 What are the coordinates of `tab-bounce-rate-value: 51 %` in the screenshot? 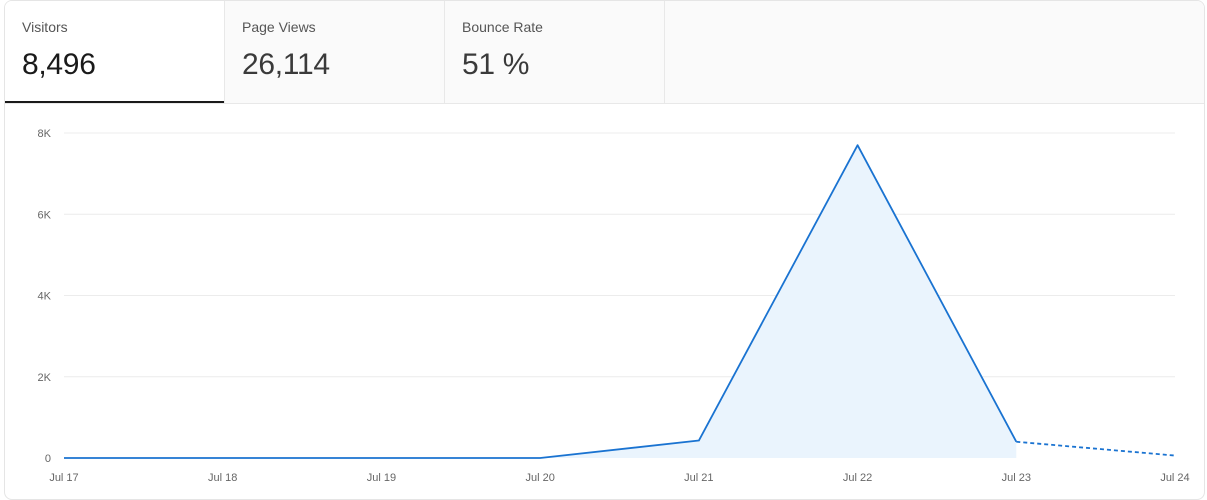 It's located at (563, 65).